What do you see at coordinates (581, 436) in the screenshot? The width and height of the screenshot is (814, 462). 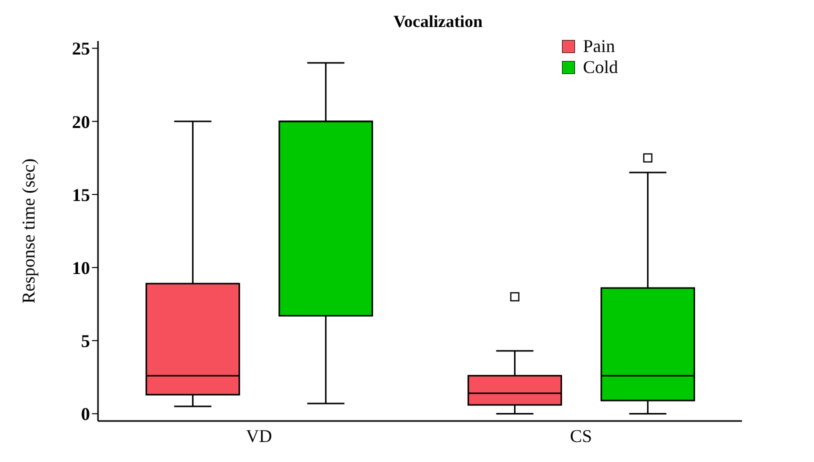 I see `x-tick-label: CS` at bounding box center [581, 436].